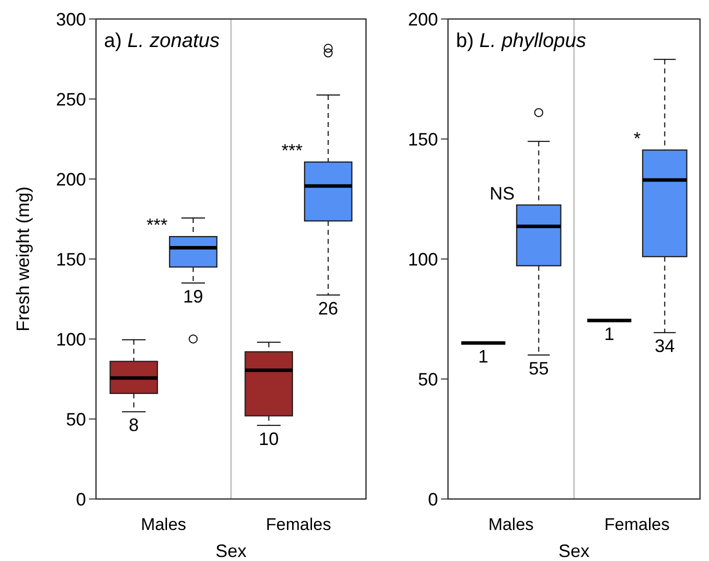 Image resolution: width=709 pixels, height=561 pixels. Describe the element at coordinates (71, 99) in the screenshot. I see `y-tick-label: 250` at that location.